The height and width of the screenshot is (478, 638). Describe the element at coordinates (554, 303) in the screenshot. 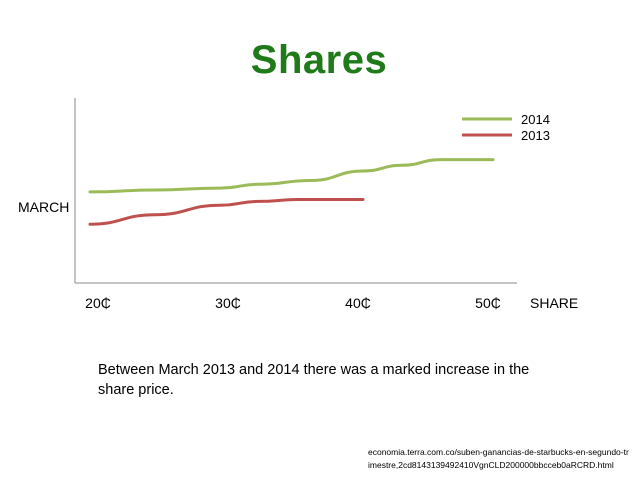

I see `x-axis-label: SHARE` at that location.